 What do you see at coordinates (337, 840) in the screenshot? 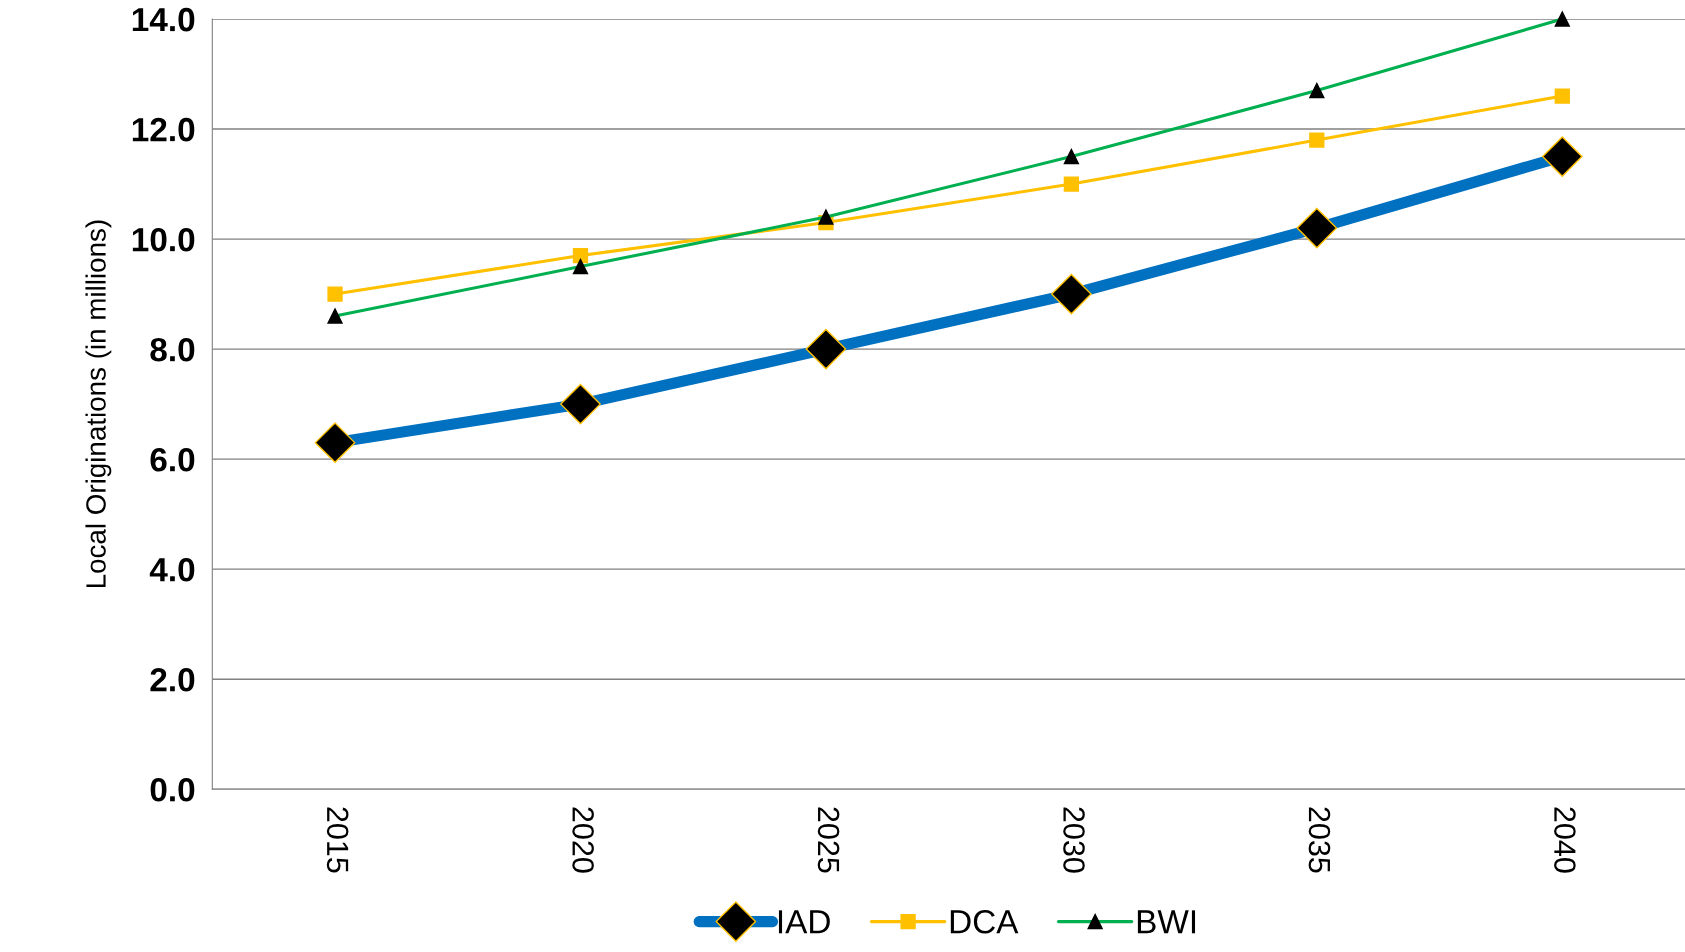
I see `x-tick-label: 2015` at bounding box center [337, 840].